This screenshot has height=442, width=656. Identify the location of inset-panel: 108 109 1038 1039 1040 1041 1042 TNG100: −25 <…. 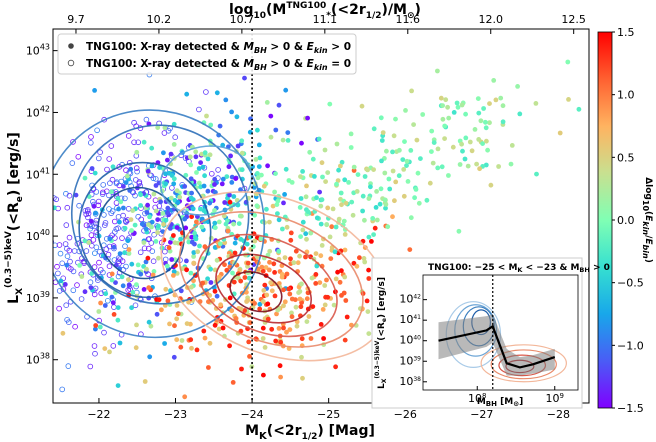
(490, 333).